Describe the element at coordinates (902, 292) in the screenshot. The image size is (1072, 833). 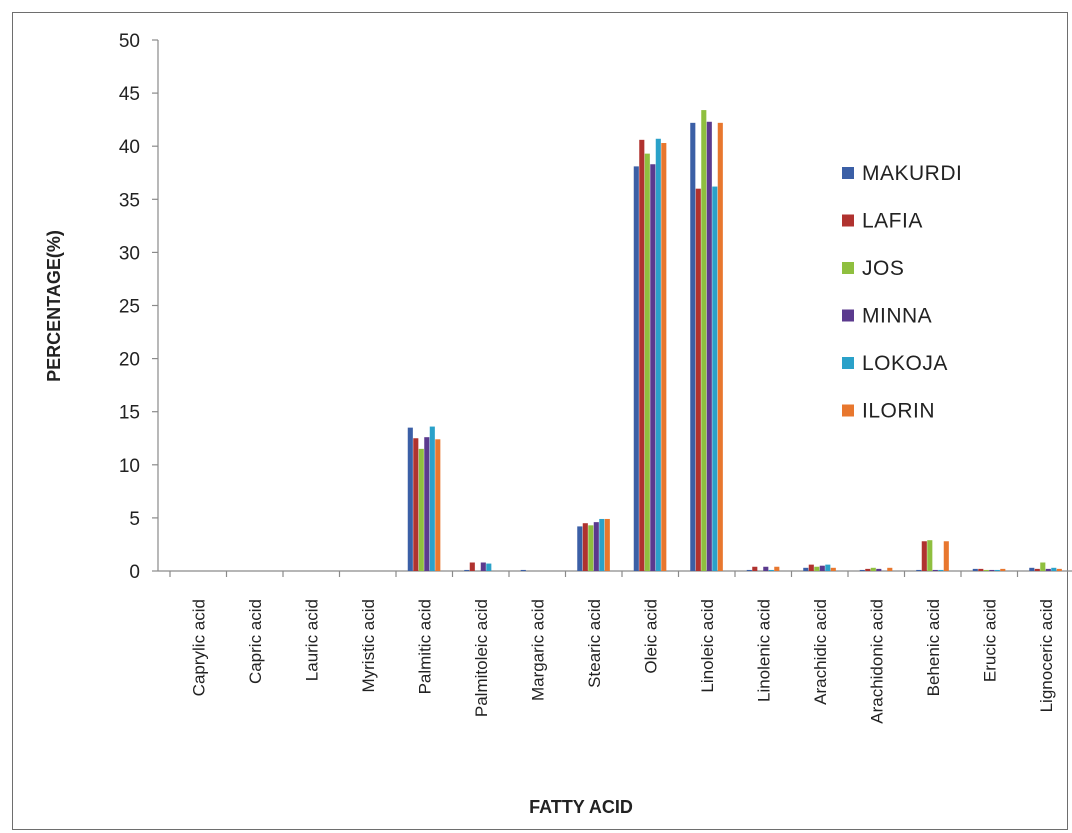
I see `legend: MAKURDI LAFIA JOS MINNA LOKOJA ILORIN` at that location.